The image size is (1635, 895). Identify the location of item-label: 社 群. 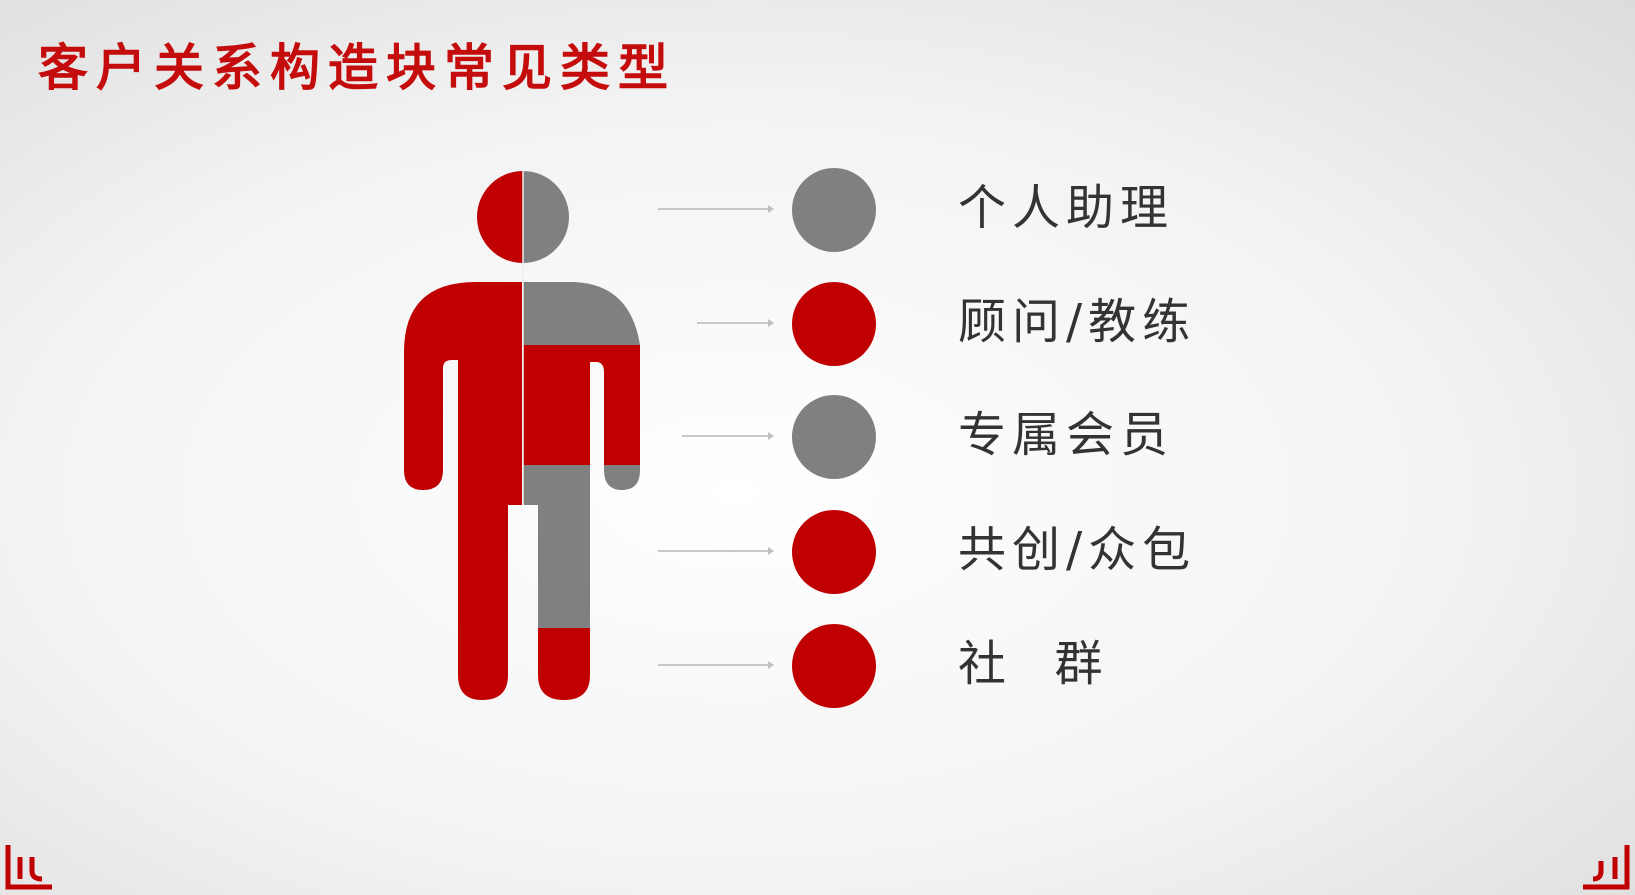
(1033, 664).